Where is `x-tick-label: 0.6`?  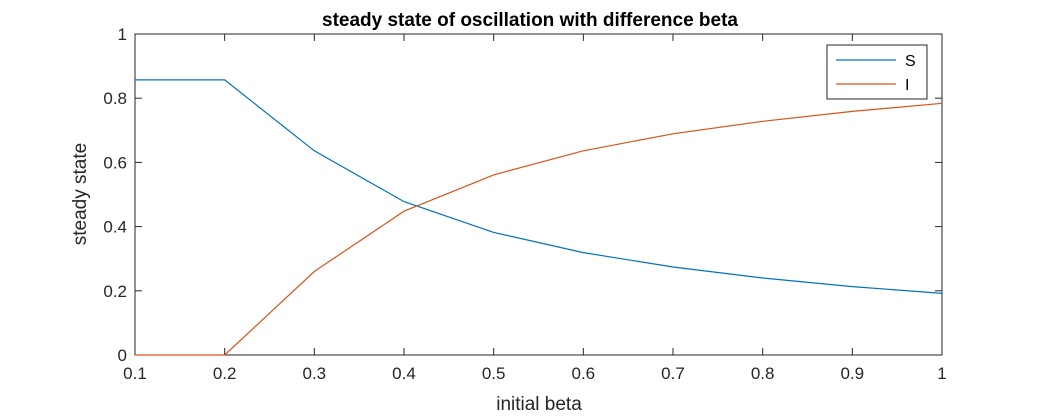 x-tick-label: 0.6 is located at coordinates (584, 373).